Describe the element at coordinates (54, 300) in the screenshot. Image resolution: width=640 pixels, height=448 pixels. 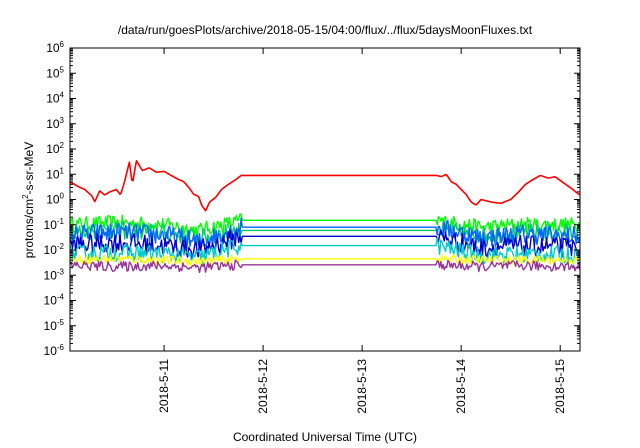
I see `y-tick-label: 10⁻⁴` at that location.